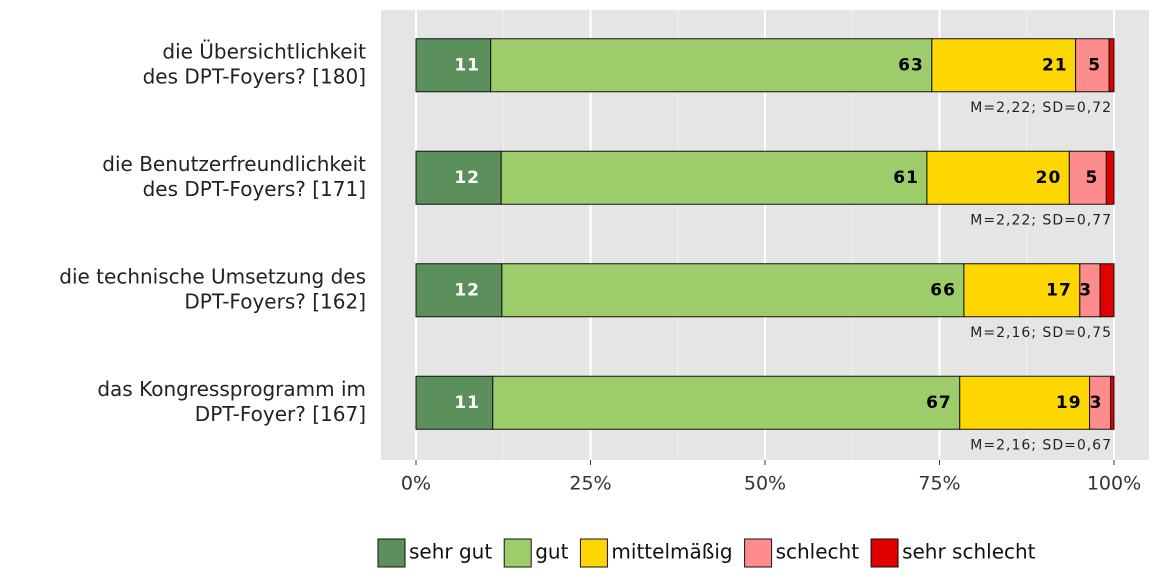  Describe the element at coordinates (1041, 220) in the screenshot. I see `annotation: M=2,22; SD=0,77` at that location.